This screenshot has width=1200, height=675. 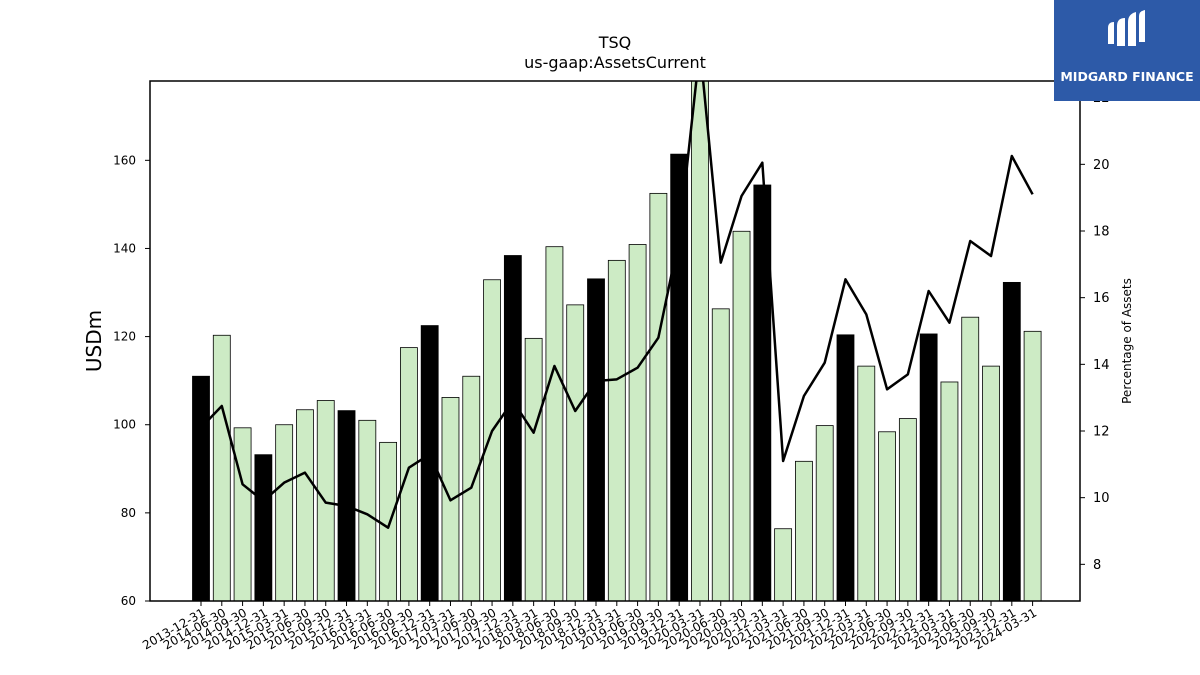 What do you see at coordinates (1097, 565) in the screenshot?
I see `y2-tick-label: 8` at bounding box center [1097, 565].